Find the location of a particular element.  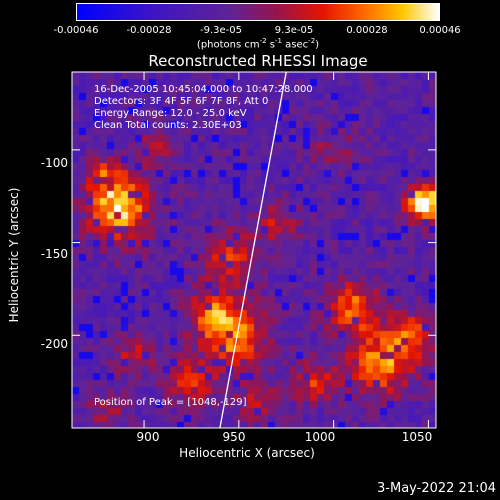

annotation-clean-counts: Clean Total counts: 2.30E+03 is located at coordinates (168, 125).